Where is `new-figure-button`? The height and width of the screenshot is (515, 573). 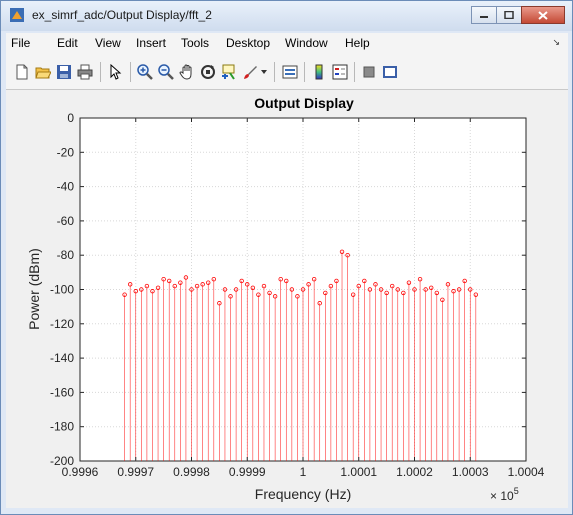 new-figure-button is located at coordinates (22, 72).